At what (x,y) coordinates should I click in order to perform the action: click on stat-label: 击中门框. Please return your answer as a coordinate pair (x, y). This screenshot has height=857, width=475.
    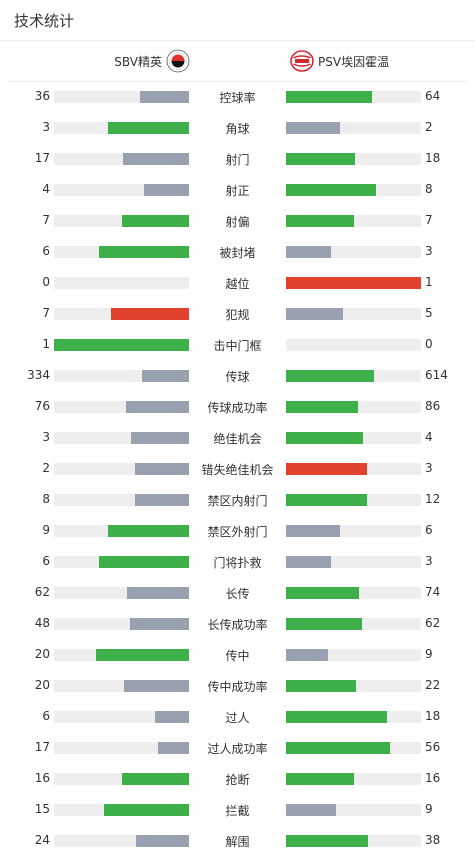
    Looking at the image, I should click on (237, 346).